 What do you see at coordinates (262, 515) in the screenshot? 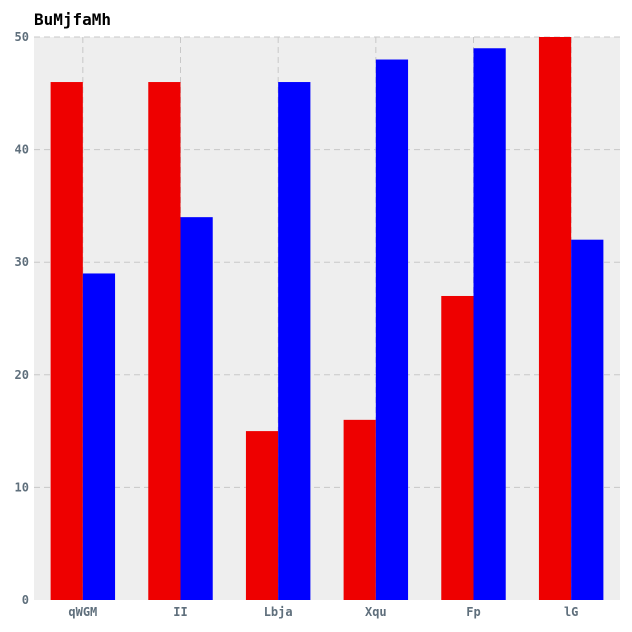
I see `bar-series1-Lbja` at bounding box center [262, 515].